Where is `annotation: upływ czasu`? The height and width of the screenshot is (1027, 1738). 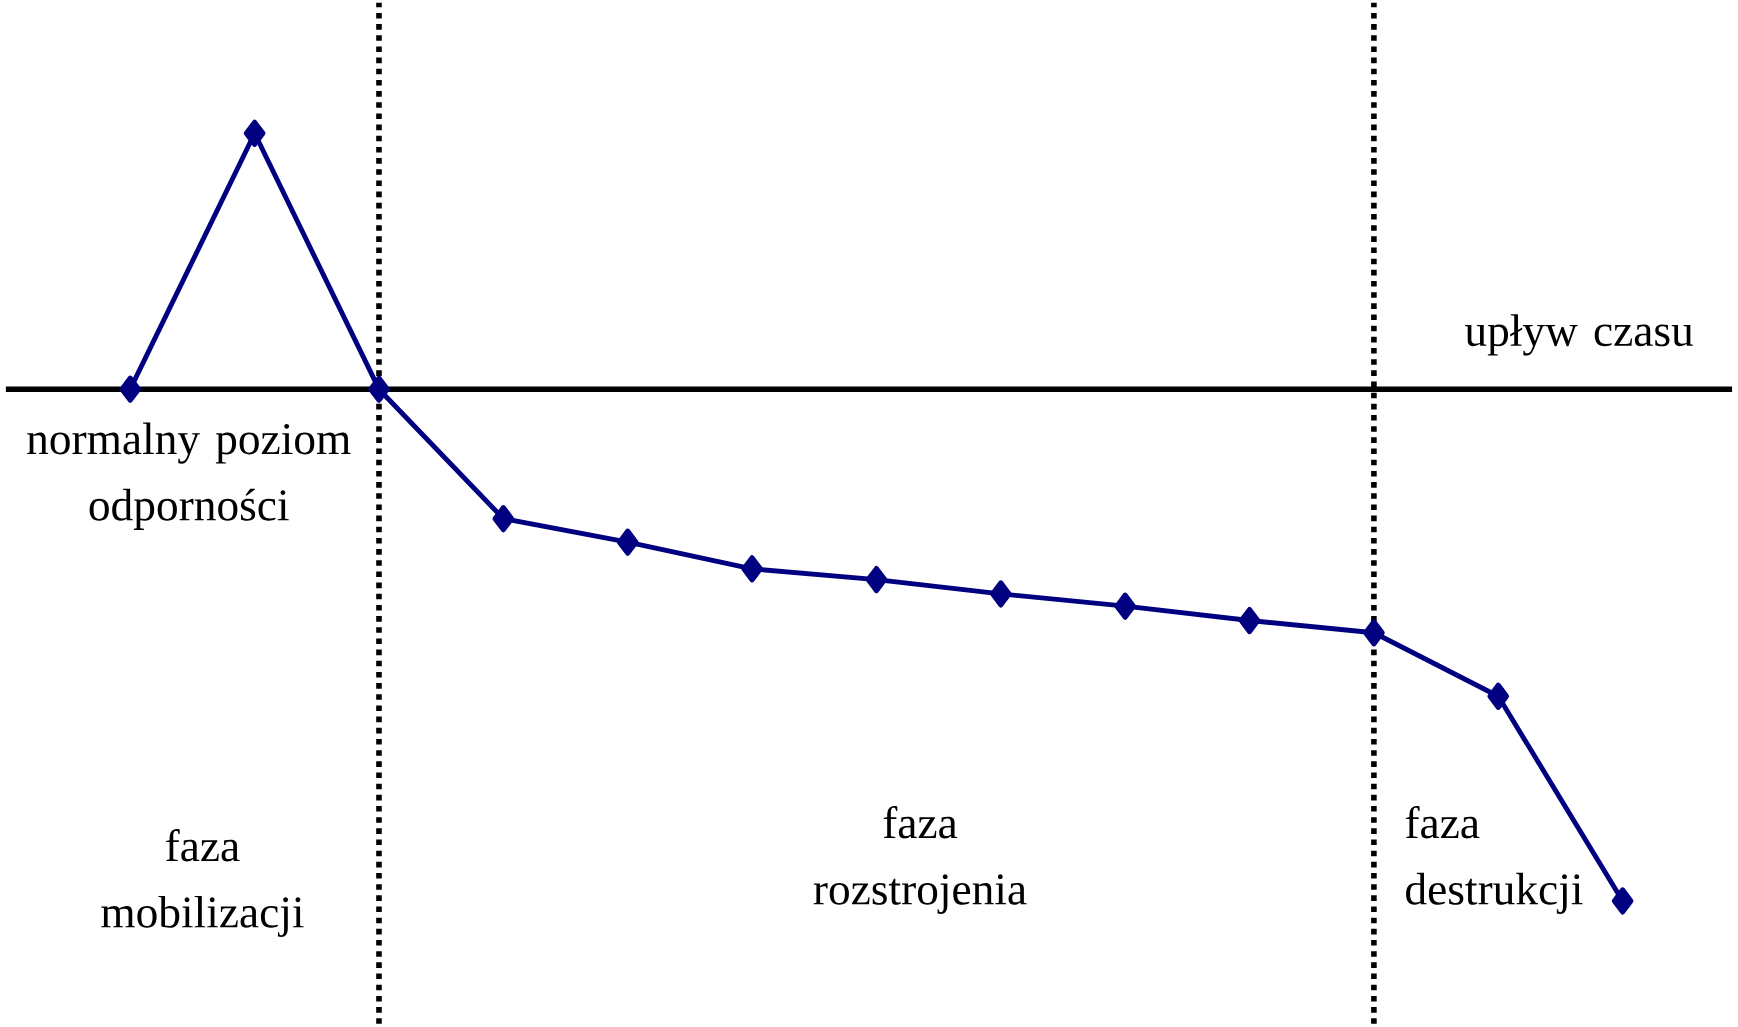
annotation: upływ czasu is located at coordinates (1579, 335).